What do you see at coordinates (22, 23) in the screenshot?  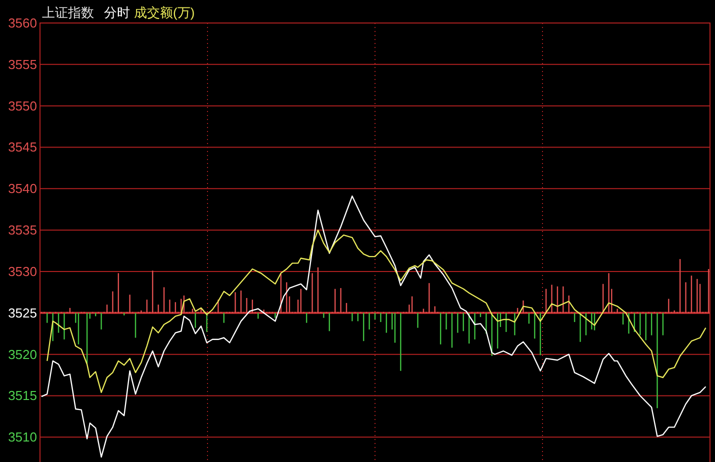 I see `y-tick-label: 3560` at bounding box center [22, 23].